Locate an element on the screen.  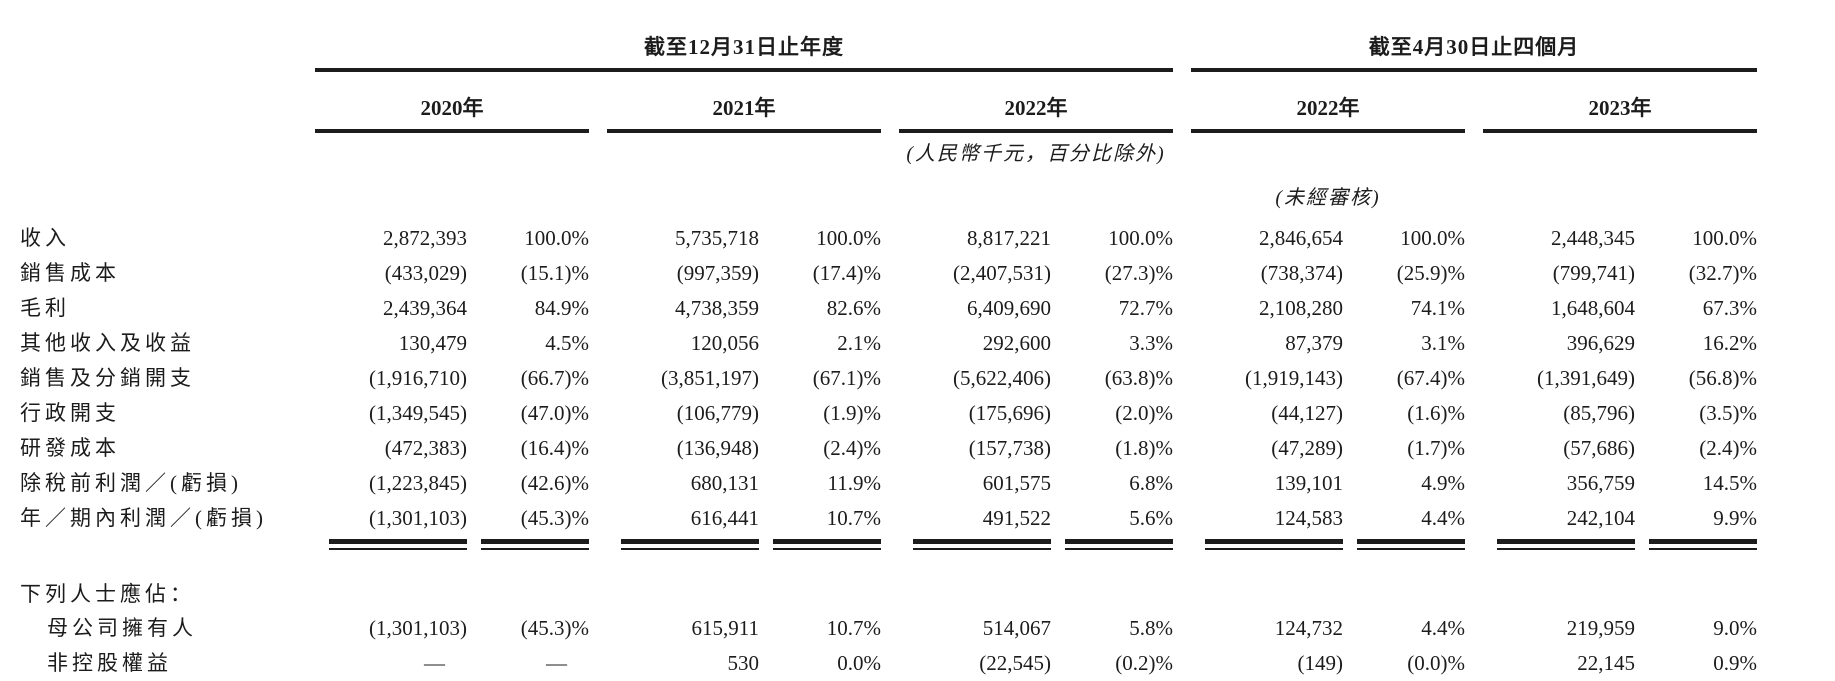
percent-cell-cost-of-sales: (27.3)% is located at coordinates (1138, 273).